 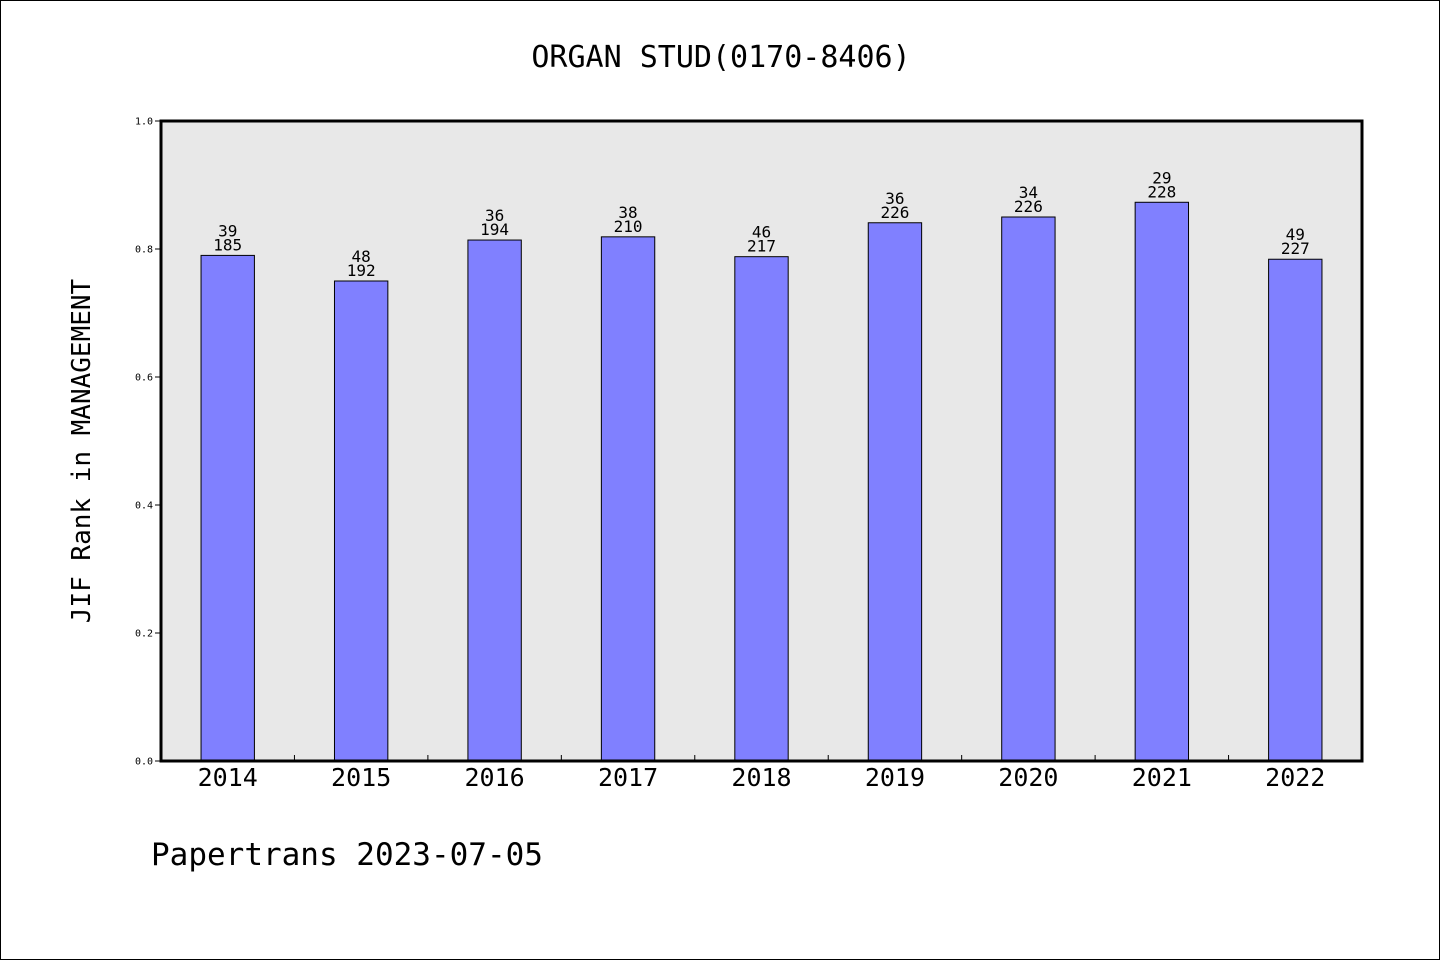 I want to click on x-tick-label: 2021, so click(x=1162, y=777).